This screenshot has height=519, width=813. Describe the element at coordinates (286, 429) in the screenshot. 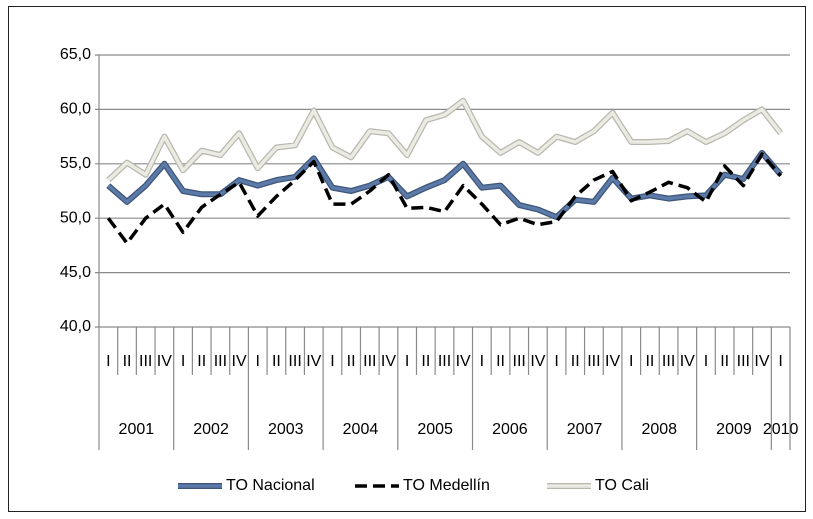

I see `x-group-label: 2003` at that location.